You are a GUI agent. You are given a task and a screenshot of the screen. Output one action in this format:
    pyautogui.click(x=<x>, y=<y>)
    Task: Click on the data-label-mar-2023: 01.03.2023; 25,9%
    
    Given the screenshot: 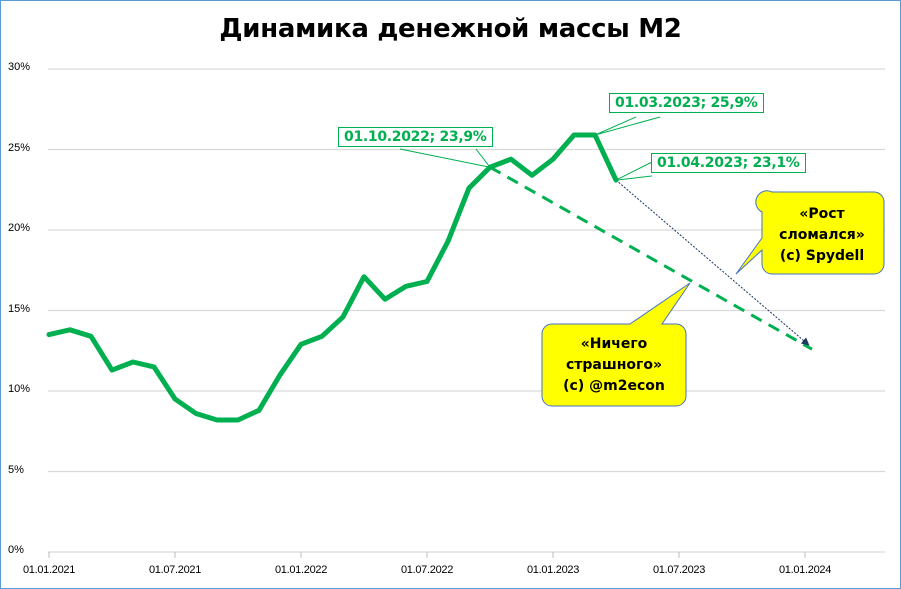 What is the action you would take?
    pyautogui.click(x=686, y=103)
    